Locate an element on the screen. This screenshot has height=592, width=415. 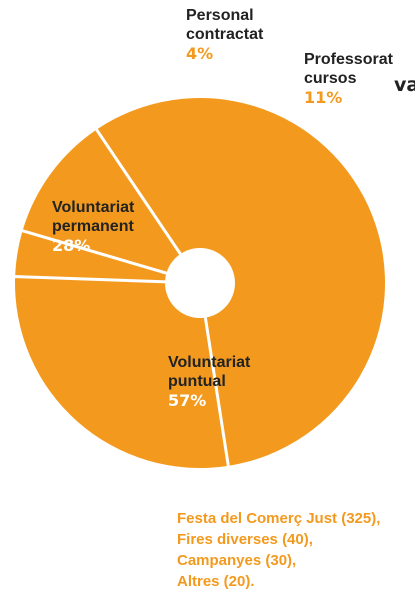
slice-percent: 11% is located at coordinates (323, 97).